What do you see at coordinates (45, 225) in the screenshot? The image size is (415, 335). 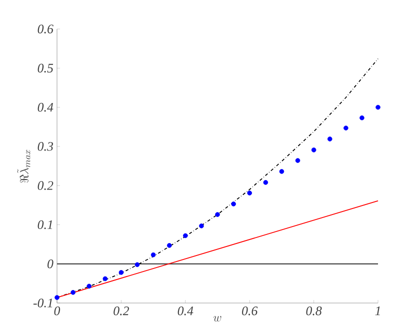 I see `y-tick-label: 0.1` at bounding box center [45, 225].